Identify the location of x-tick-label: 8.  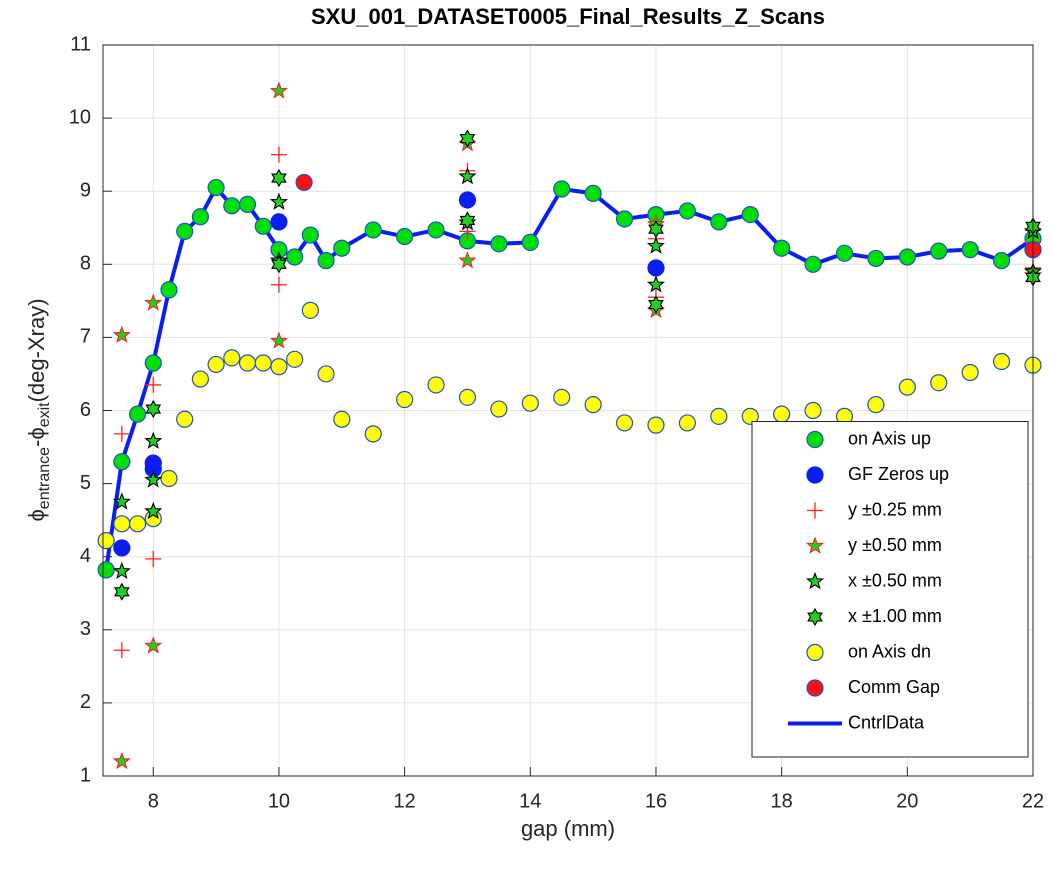
(153, 801).